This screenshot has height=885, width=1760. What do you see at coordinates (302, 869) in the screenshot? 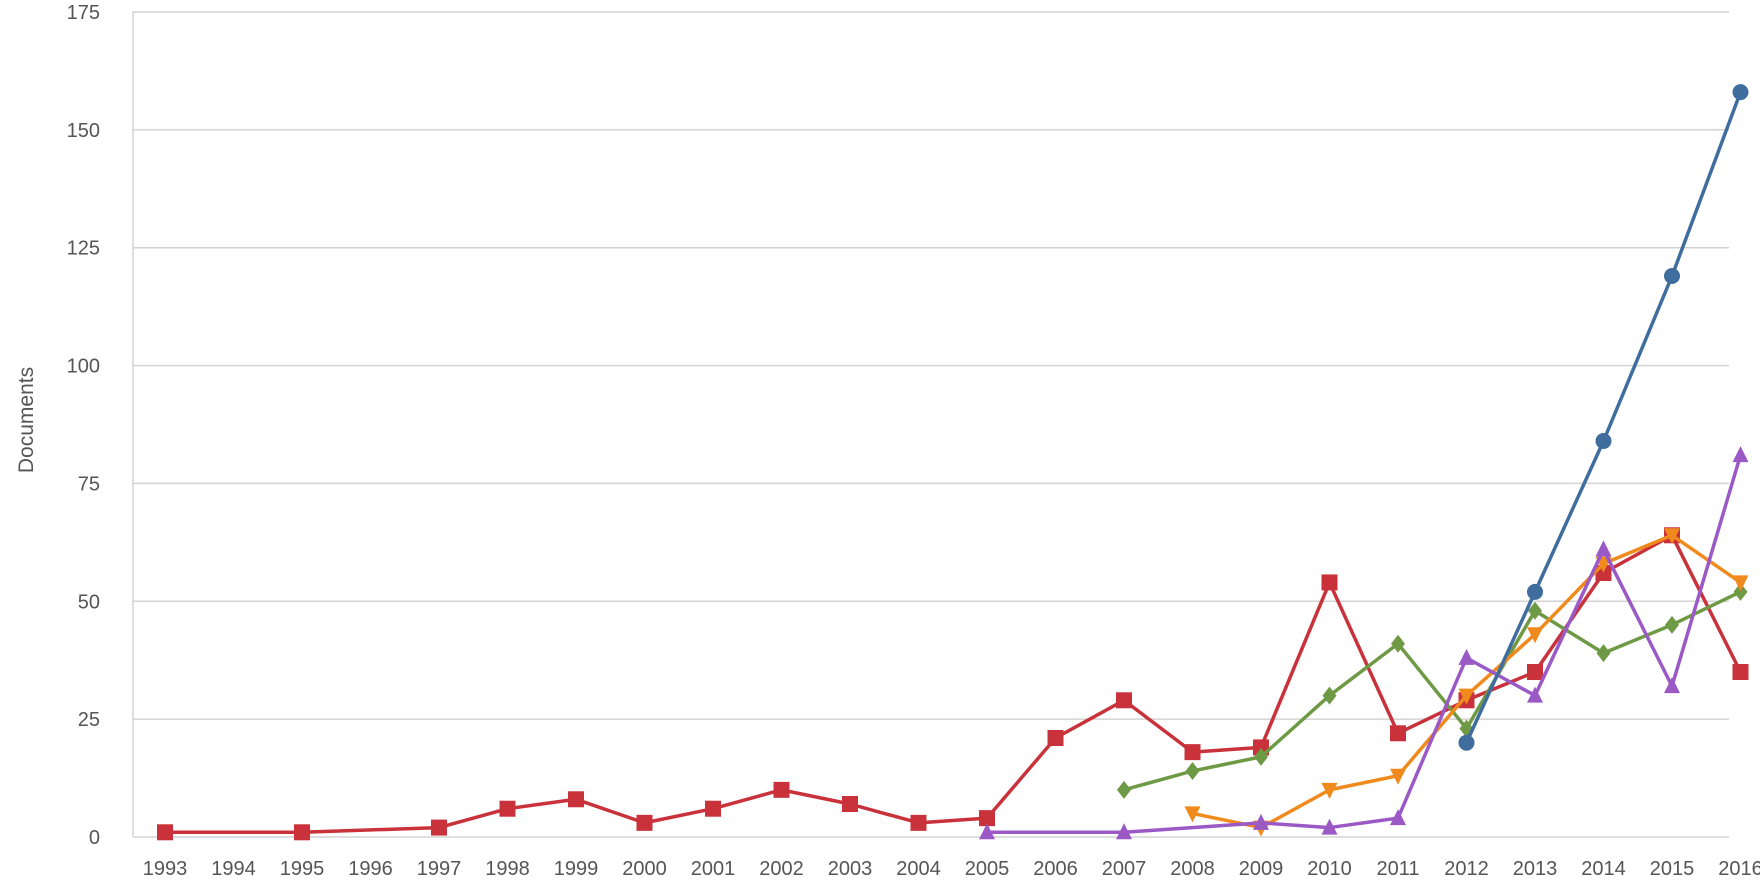
I see `x-tick-label: 1995` at bounding box center [302, 869].